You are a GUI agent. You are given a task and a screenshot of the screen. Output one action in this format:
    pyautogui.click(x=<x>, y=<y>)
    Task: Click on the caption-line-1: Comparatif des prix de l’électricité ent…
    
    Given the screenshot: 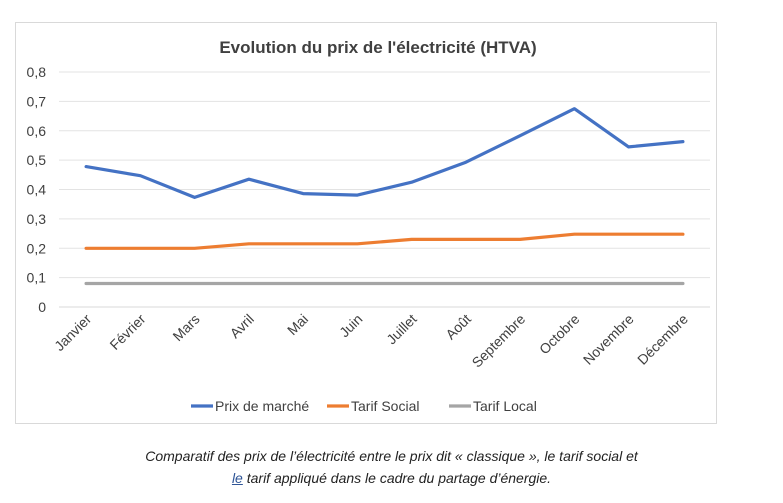 What is the action you would take?
    pyautogui.click(x=391, y=456)
    